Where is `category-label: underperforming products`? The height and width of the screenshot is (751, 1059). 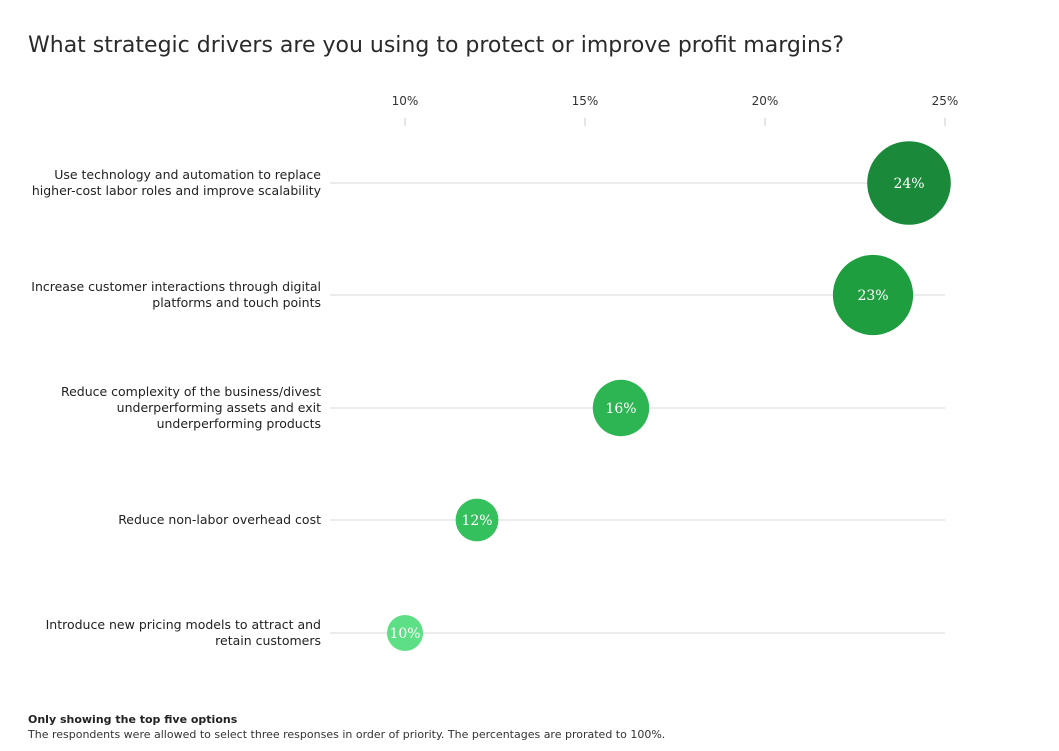
category-label: underperforming products is located at coordinates (239, 423).